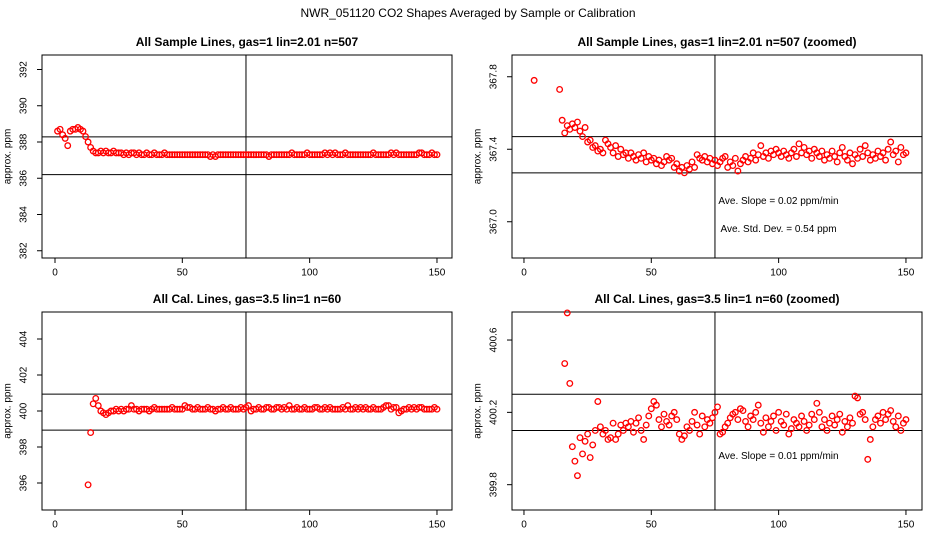 The height and width of the screenshot is (540, 936). I want to click on y-tick-label: 384, so click(24, 214).